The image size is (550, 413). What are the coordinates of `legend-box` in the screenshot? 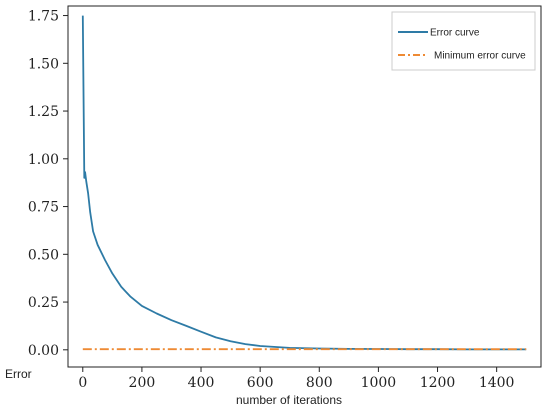 It's located at (463, 41).